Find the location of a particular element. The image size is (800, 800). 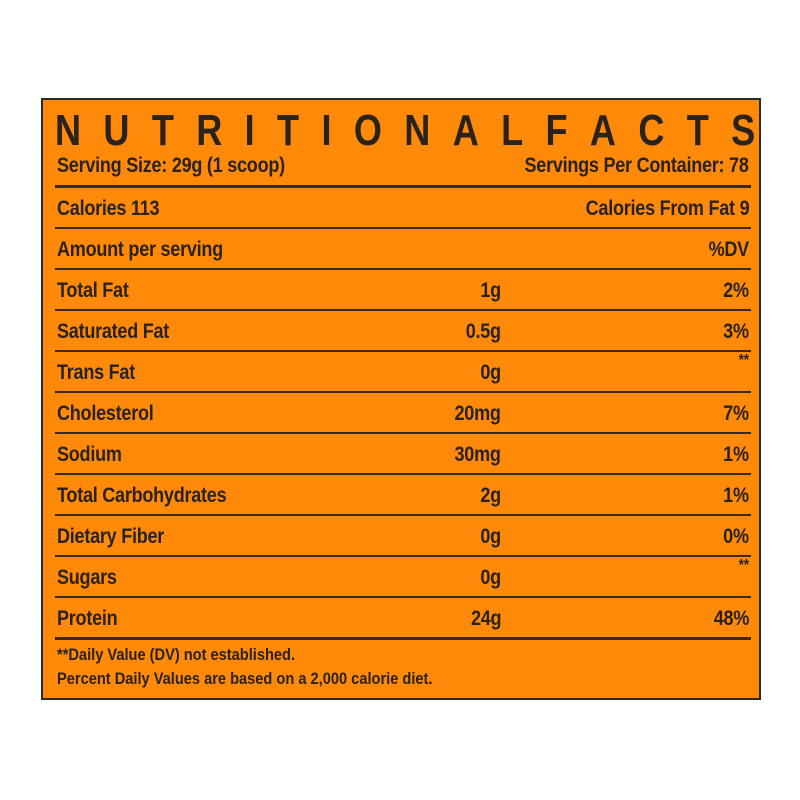

title-letter: L is located at coordinates (512, 130).